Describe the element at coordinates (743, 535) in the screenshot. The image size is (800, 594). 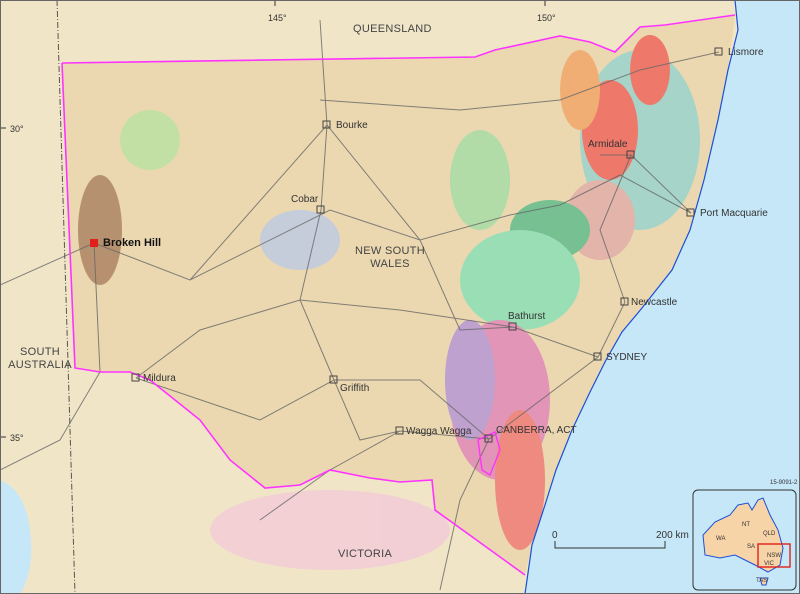
I see `inset-australia` at that location.